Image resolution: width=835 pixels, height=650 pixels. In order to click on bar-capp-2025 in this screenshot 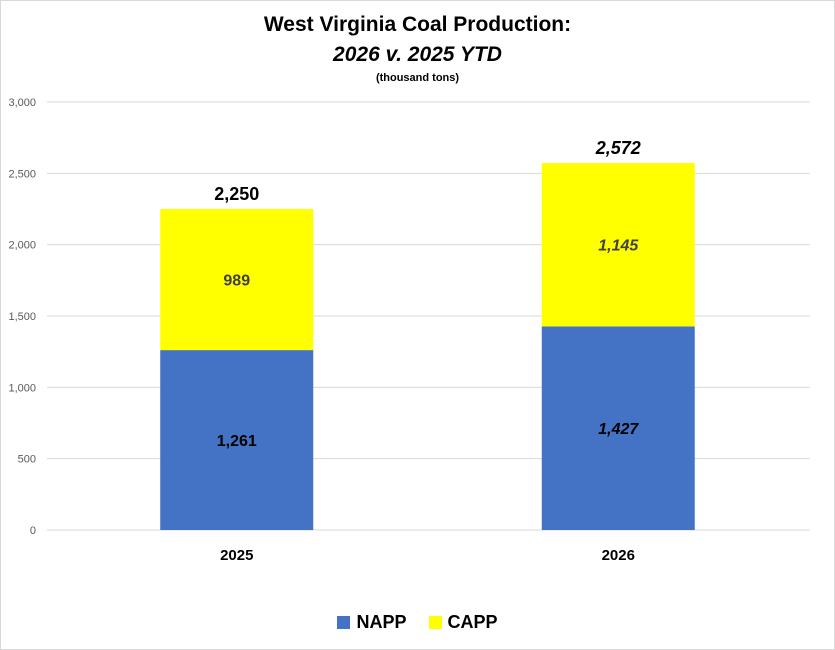, I will do `click(237, 280)`.